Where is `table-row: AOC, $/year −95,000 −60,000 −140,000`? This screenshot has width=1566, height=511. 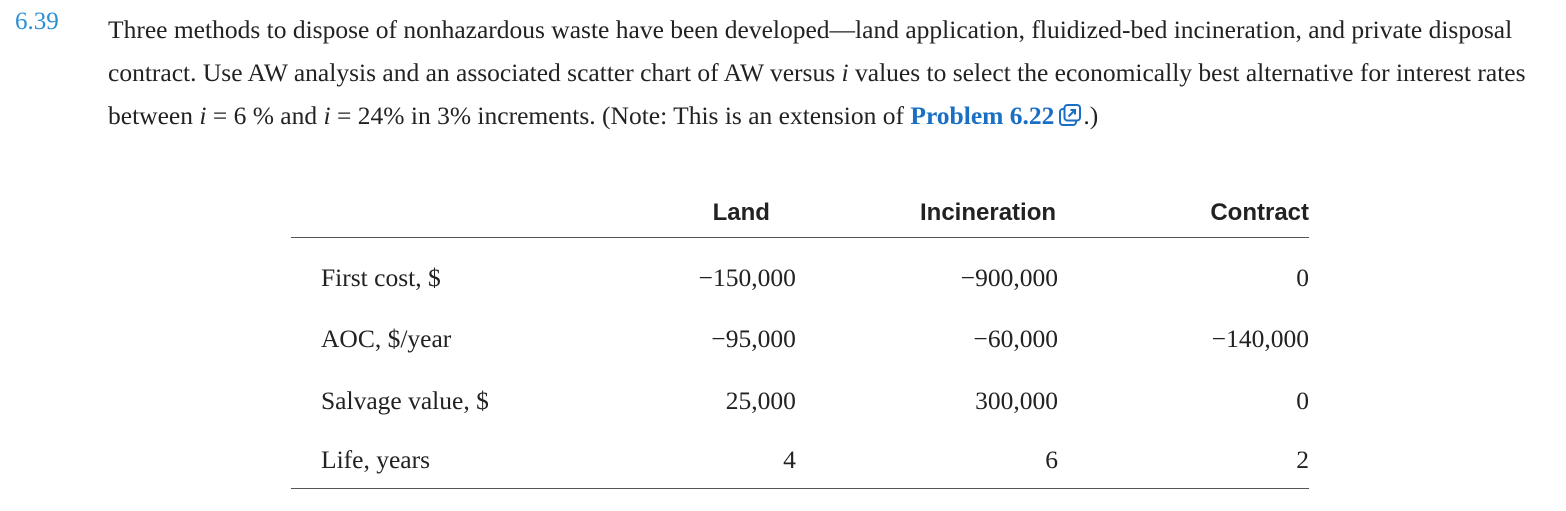
table-row: AOC, $/year −95,000 −60,000 −140,000 is located at coordinates (800, 339).